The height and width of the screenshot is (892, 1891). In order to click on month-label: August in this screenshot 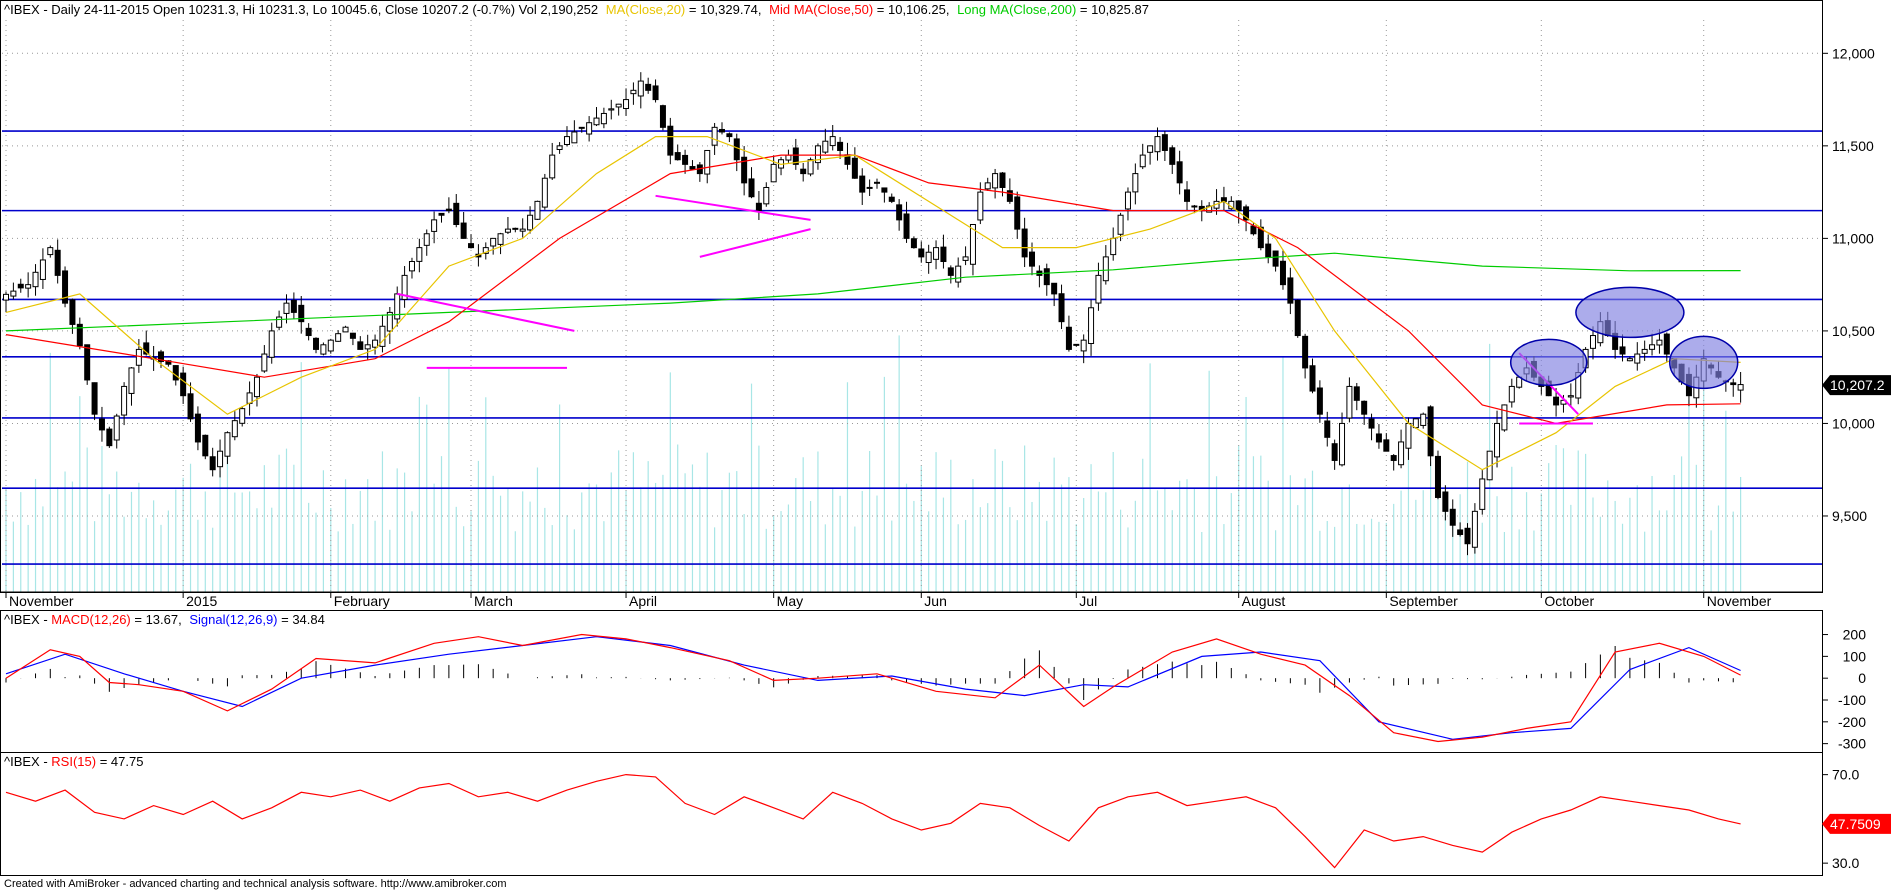, I will do `click(1264, 601)`.